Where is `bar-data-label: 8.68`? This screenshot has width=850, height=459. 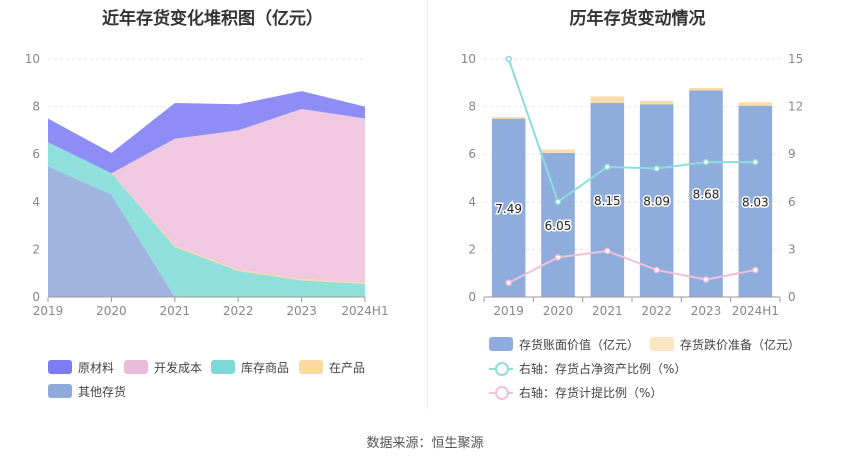 bar-data-label: 8.68 is located at coordinates (706, 195).